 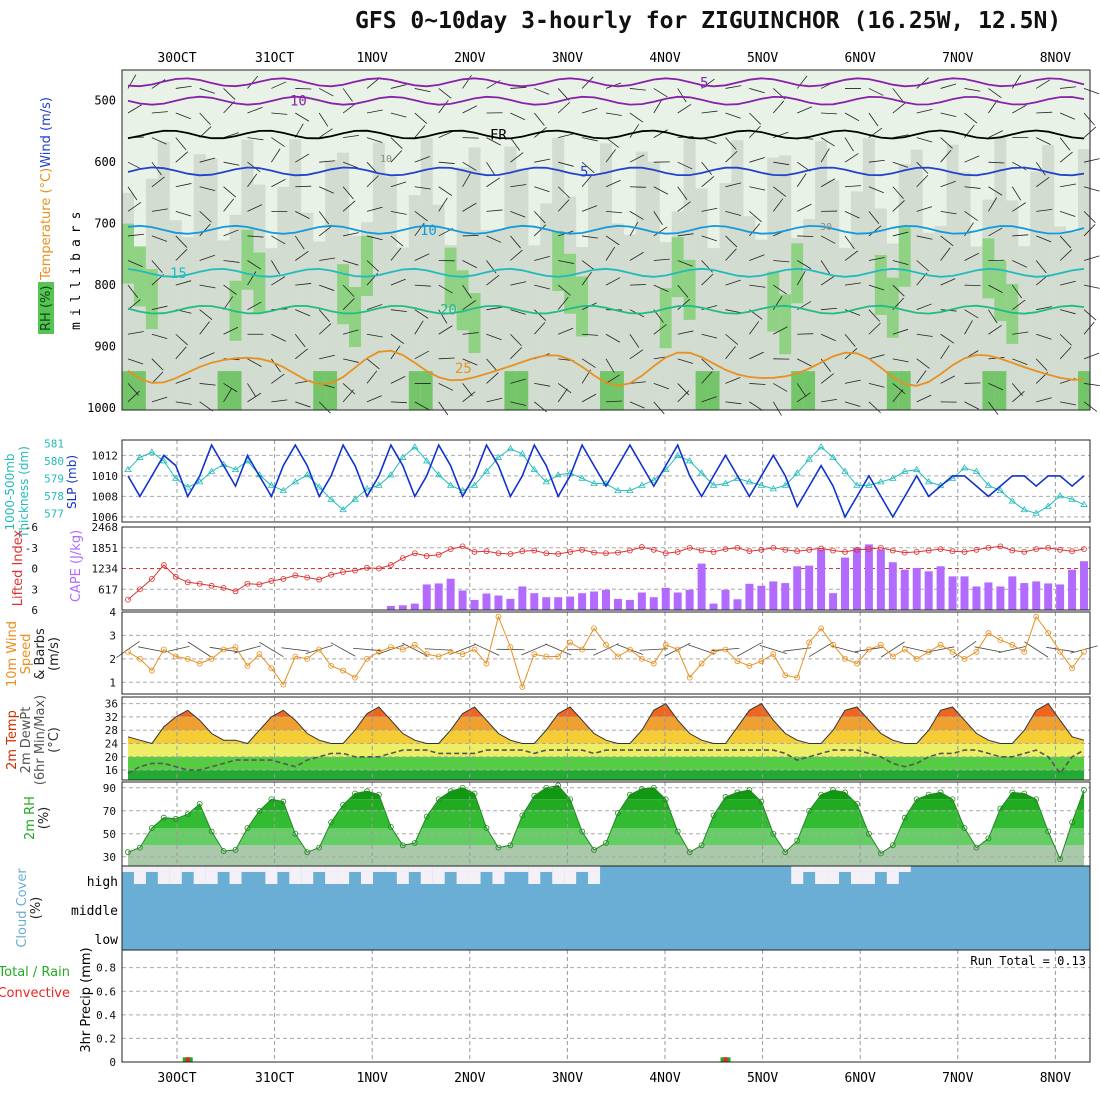 I want to click on cape-tick: 2468, so click(x=105, y=527).